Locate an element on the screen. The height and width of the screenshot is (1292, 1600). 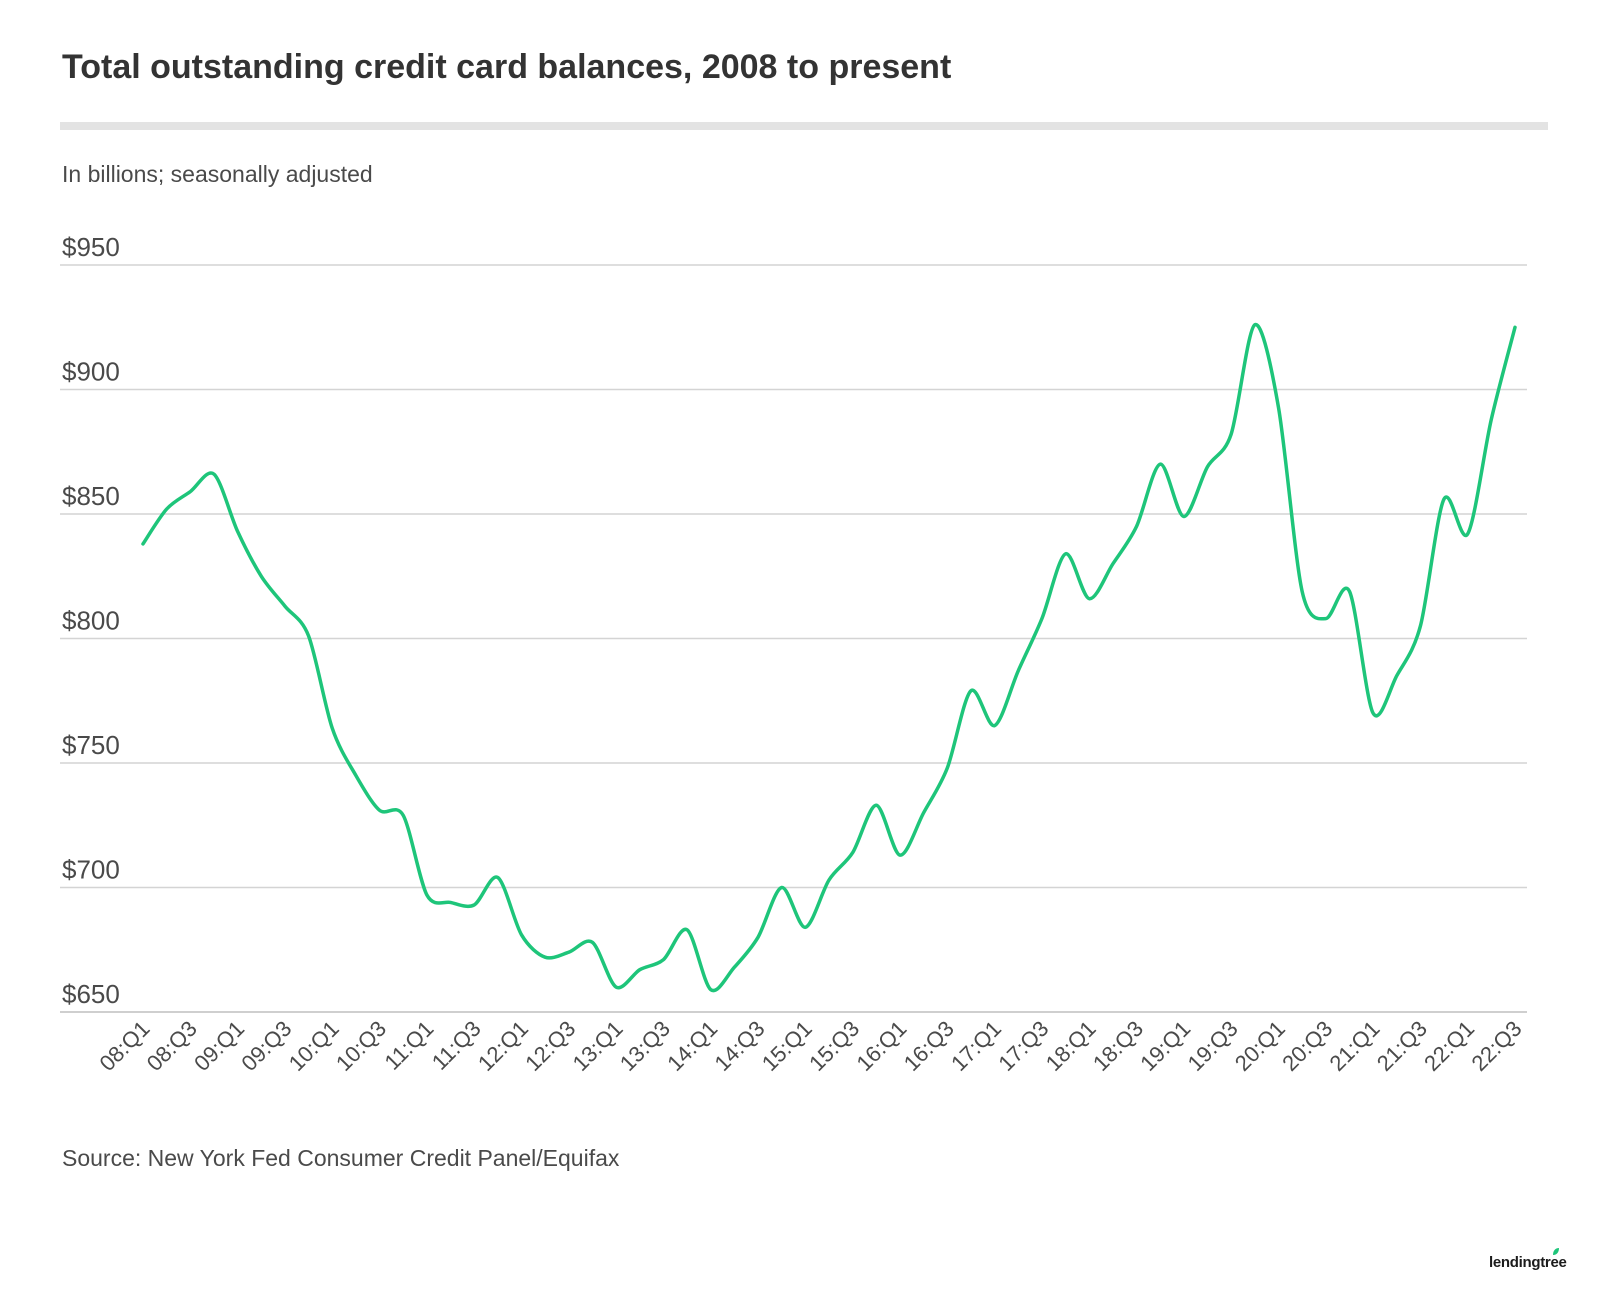
x-tick-label: 14:Q1 is located at coordinates (692, 1046).